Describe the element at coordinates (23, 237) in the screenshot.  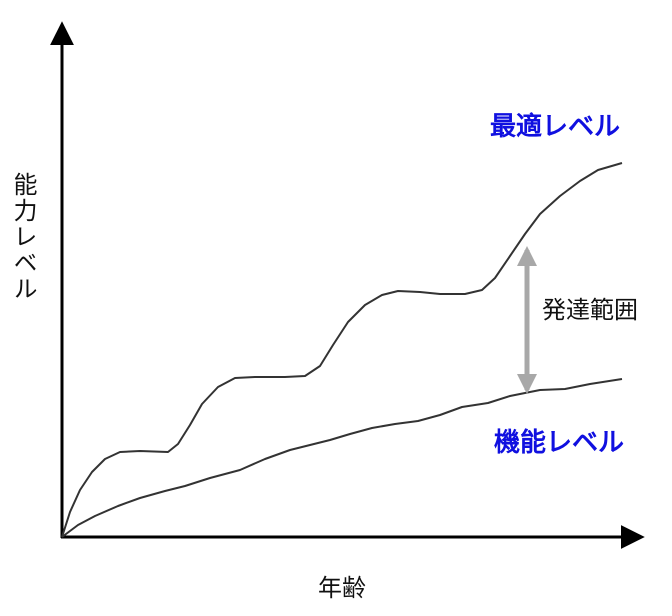
I see `y-axis-label: 能力レベル` at that location.